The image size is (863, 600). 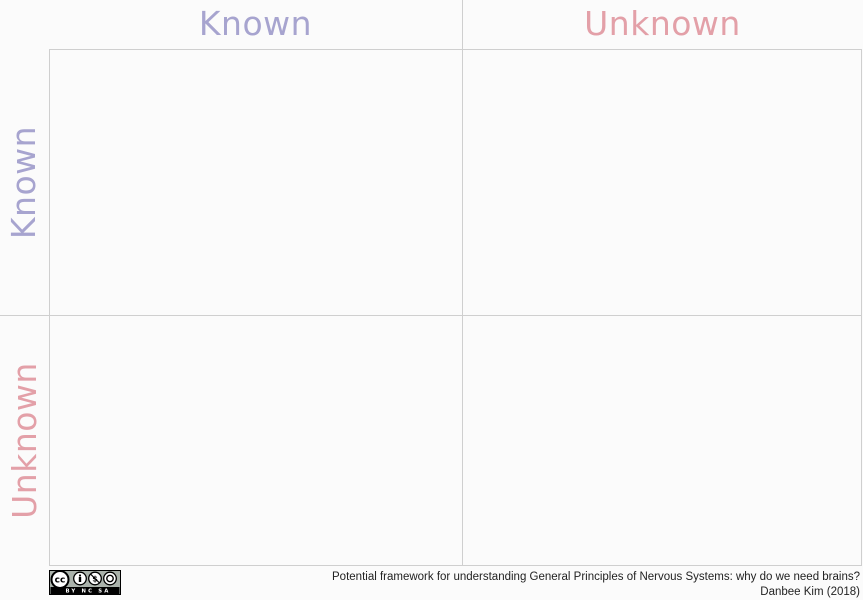 I want to click on row-header-unknown-label: Unknown, so click(x=24, y=440).